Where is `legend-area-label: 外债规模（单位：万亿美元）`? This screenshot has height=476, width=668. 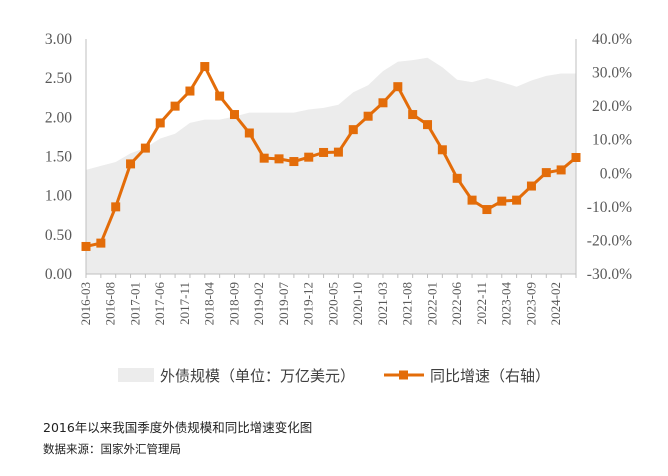
legend-area-label: 外债规模（单位：万亿美元） is located at coordinates (257, 376).